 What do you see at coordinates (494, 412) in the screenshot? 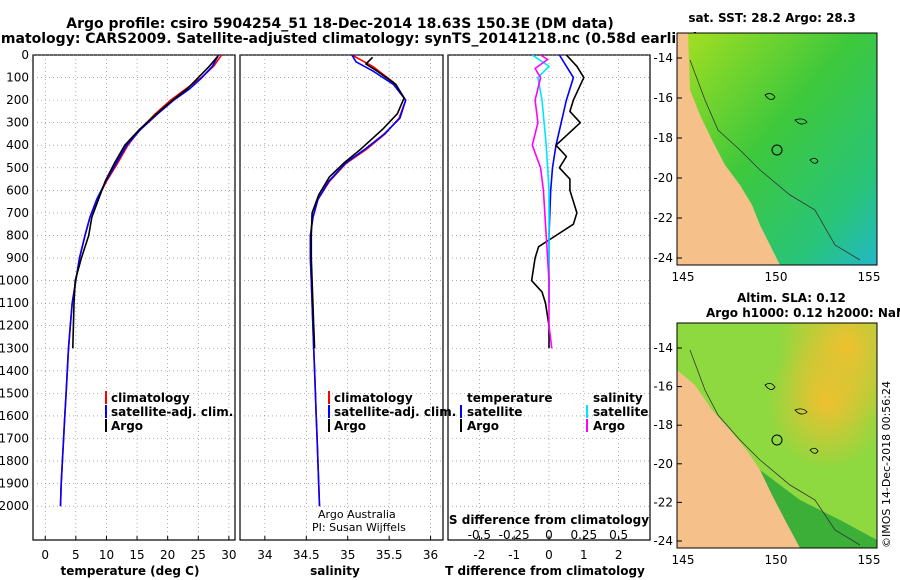
I see `legend-label-t-satellite: satellite` at bounding box center [494, 412].